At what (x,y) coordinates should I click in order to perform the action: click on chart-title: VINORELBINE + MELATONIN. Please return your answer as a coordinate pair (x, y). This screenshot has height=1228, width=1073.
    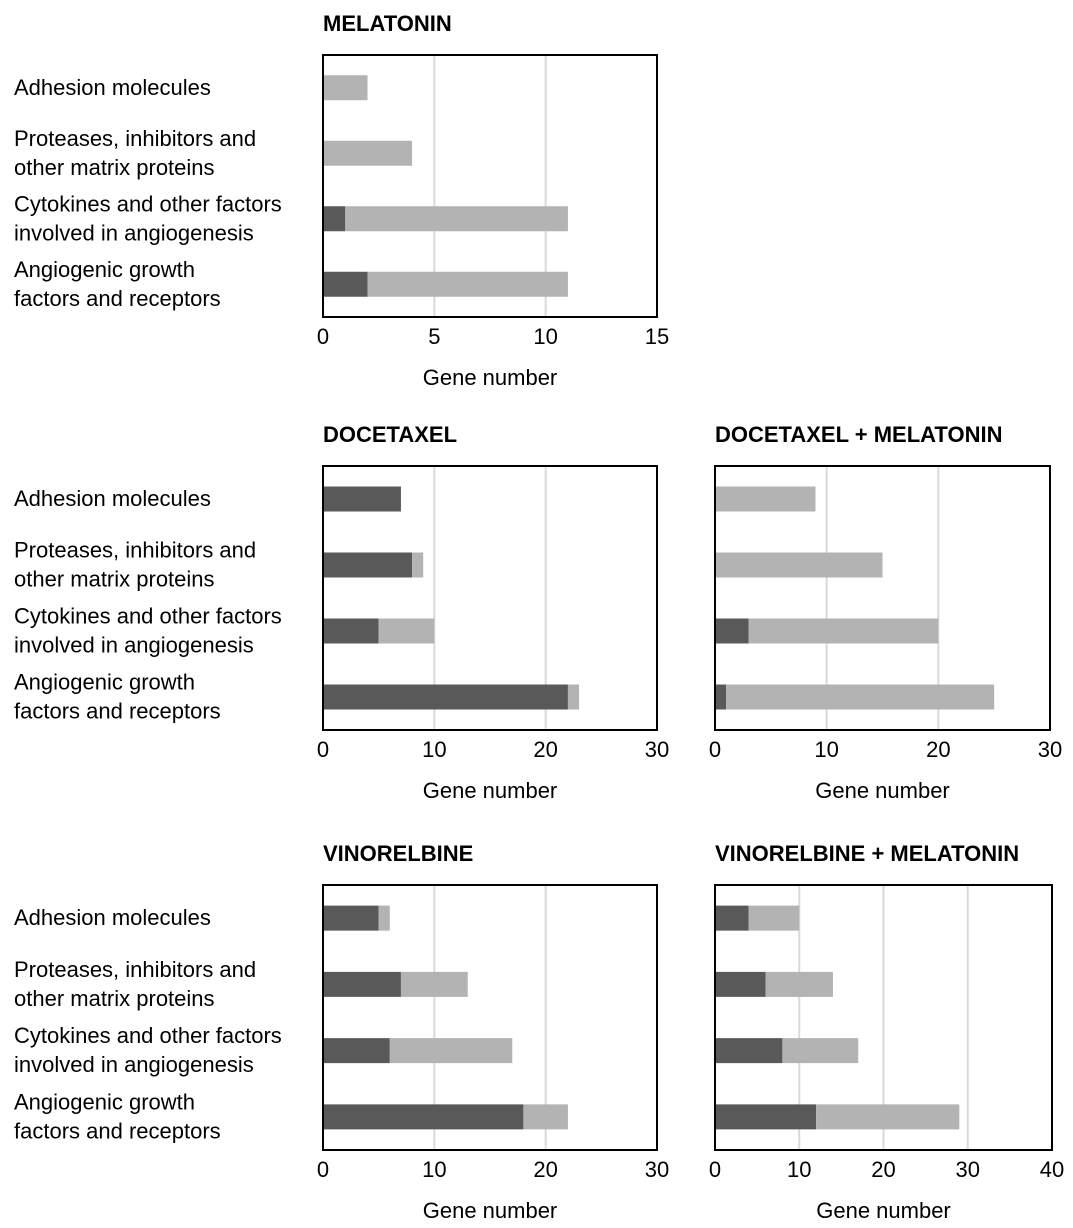
    Looking at the image, I should click on (867, 853).